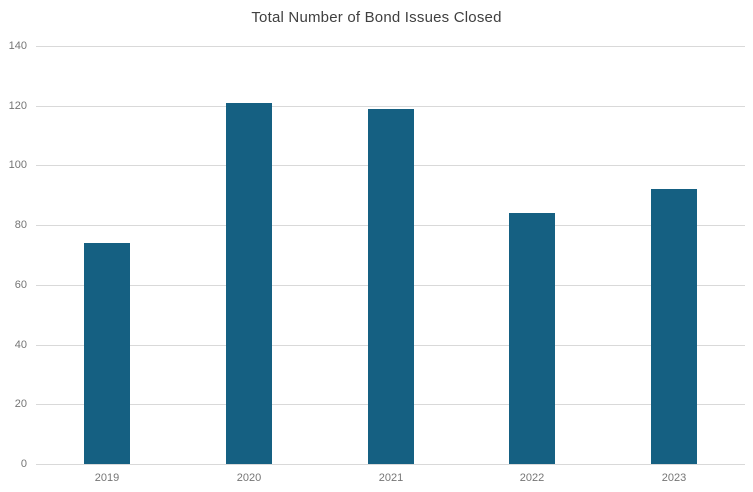 This screenshot has width=753, height=492. I want to click on y-tick-label-0: 0, so click(23, 464).